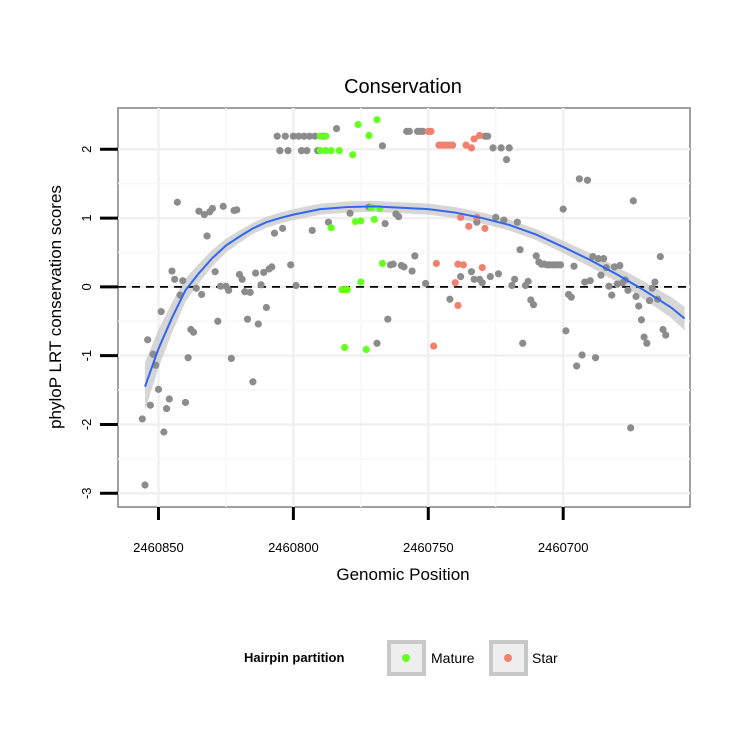 The width and height of the screenshot is (750, 750). Describe the element at coordinates (523, 658) in the screenshot. I see `legend-item-star: Star` at that location.